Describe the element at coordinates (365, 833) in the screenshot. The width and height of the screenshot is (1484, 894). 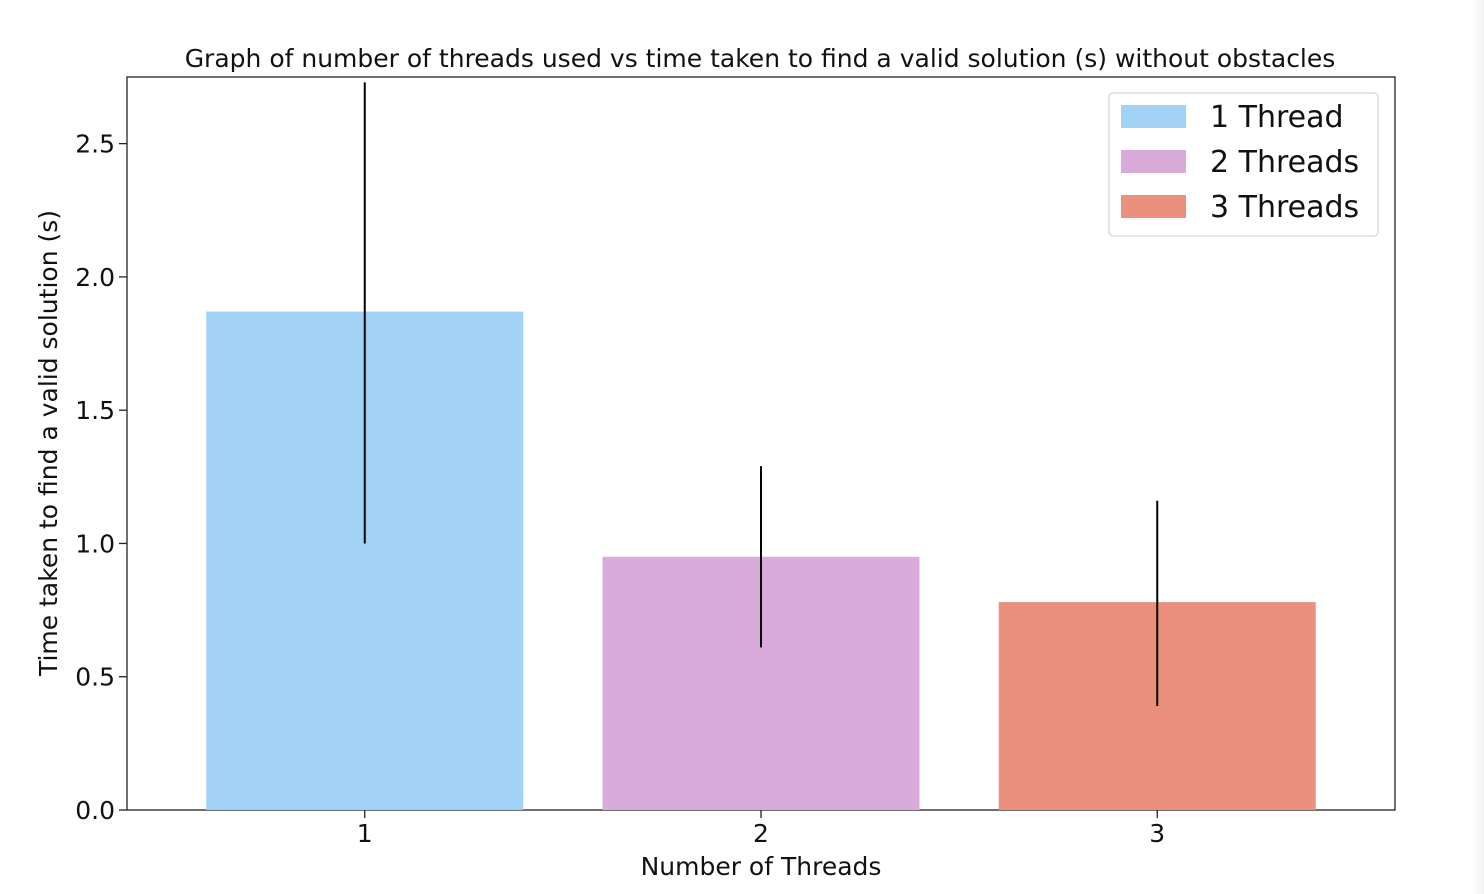
I see `x-tick-label-1: 1` at that location.